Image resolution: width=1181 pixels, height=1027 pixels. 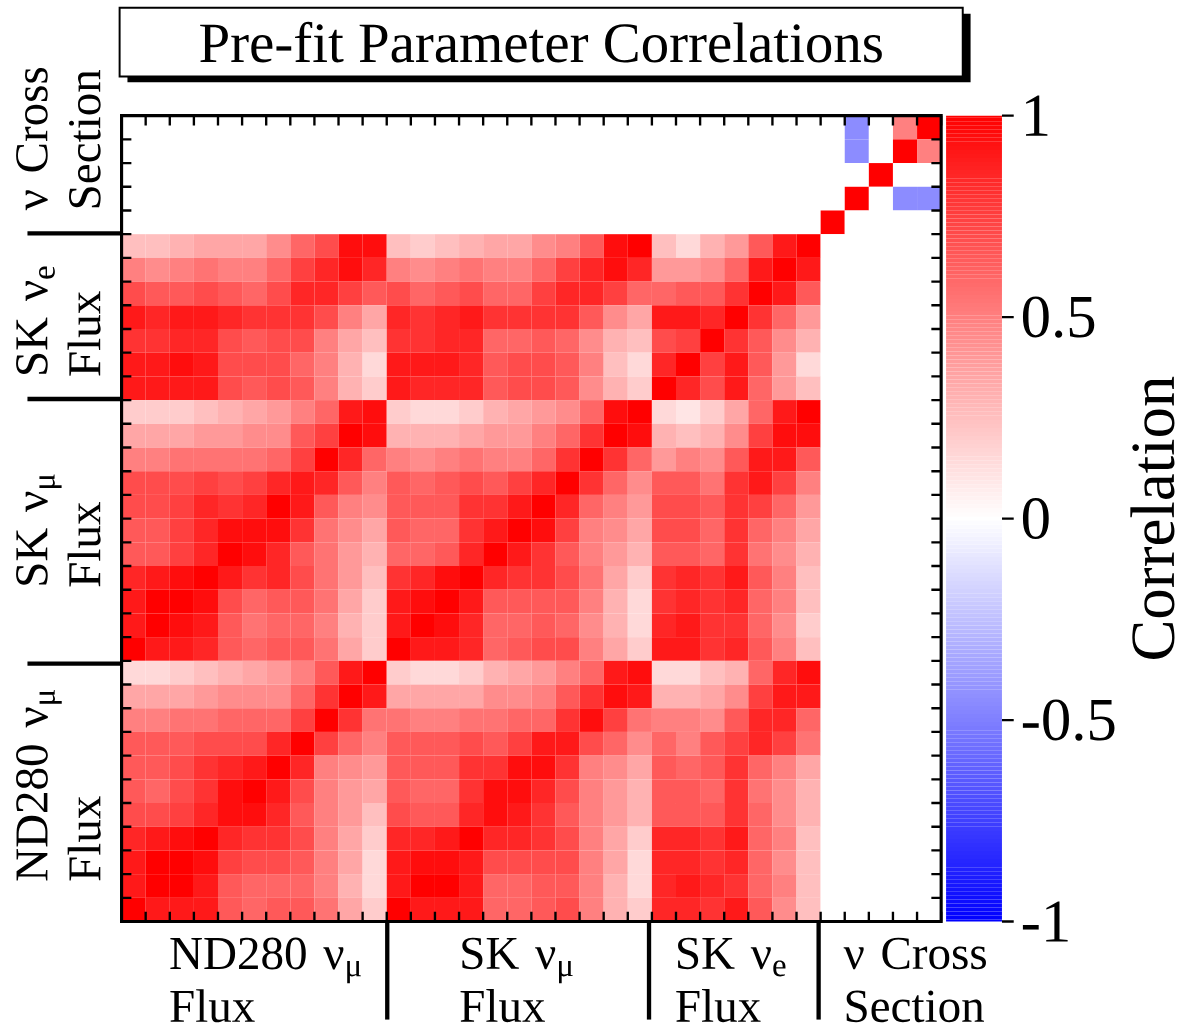 What do you see at coordinates (1058, 317) in the screenshot?
I see `color-bar-label: 0.5` at bounding box center [1058, 317].